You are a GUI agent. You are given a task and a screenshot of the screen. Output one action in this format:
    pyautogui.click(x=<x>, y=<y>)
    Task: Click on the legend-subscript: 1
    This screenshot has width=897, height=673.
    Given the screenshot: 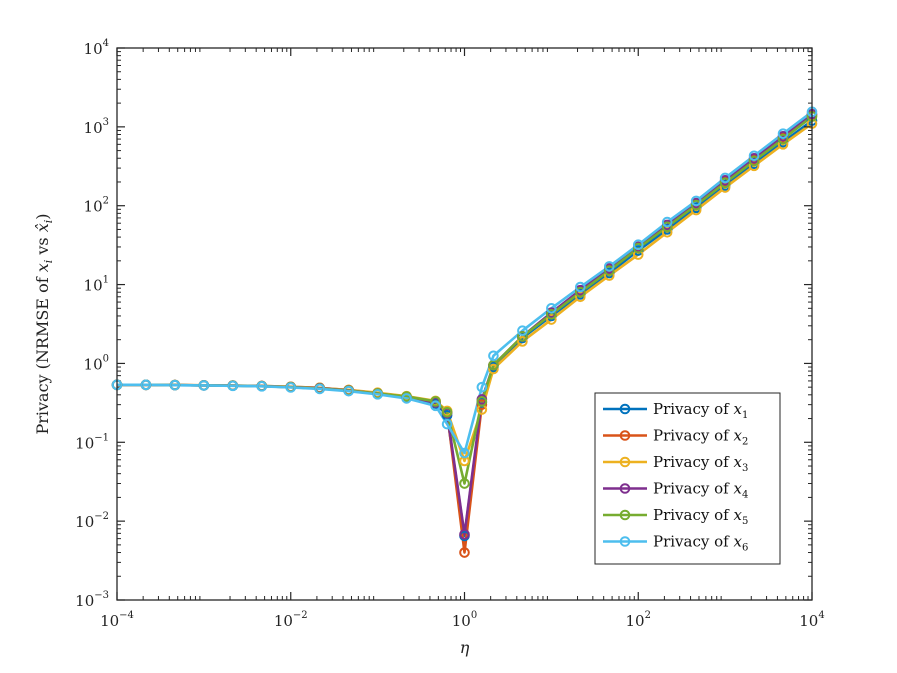 What is the action you would take?
    pyautogui.click(x=745, y=415)
    